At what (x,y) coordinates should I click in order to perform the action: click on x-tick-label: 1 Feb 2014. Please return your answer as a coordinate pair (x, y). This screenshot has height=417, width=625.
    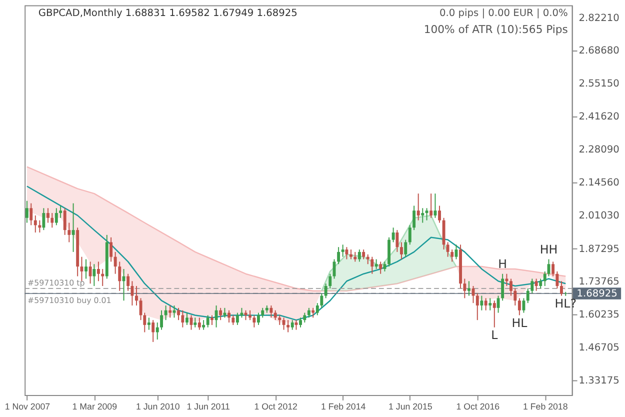
    Looking at the image, I should click on (343, 406).